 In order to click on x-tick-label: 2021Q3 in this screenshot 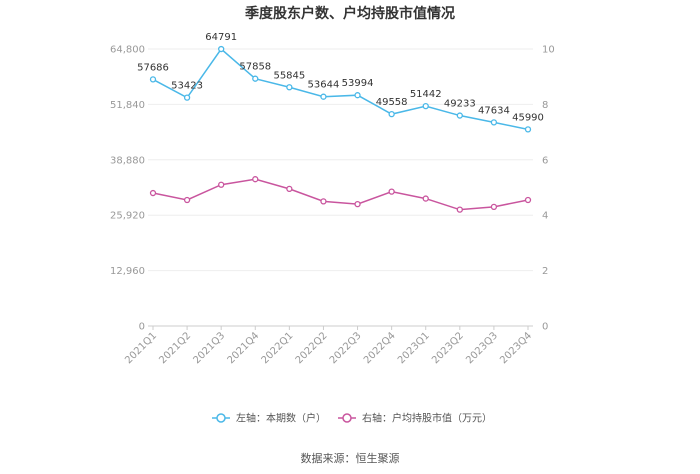, I will do `click(209, 348)`.